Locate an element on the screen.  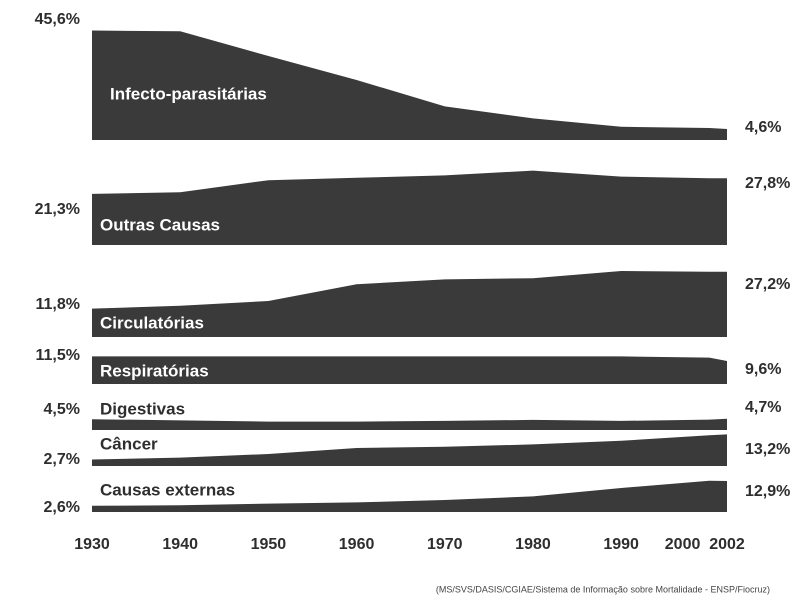
series-name: Câncer is located at coordinates (129, 443).